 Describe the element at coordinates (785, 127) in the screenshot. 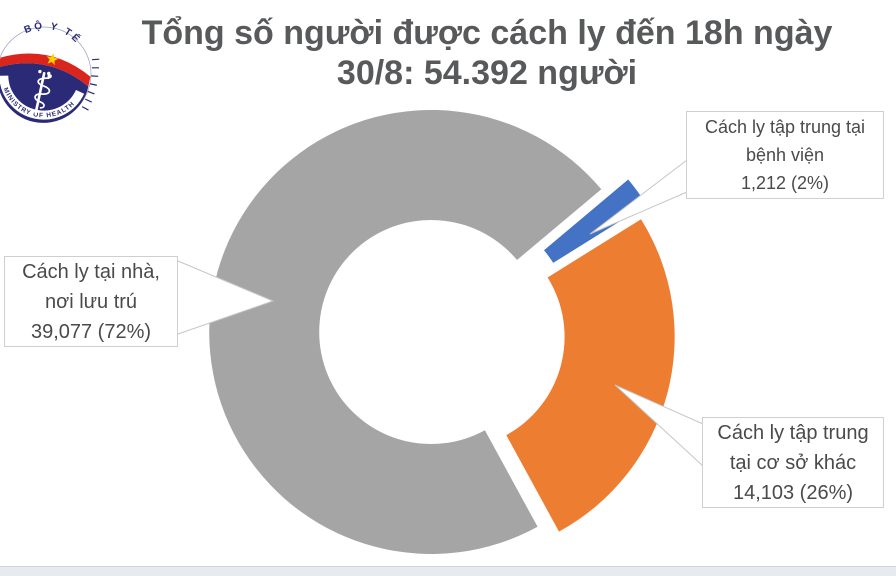

I see `callout-line: Cách ly tập trung tại` at that location.